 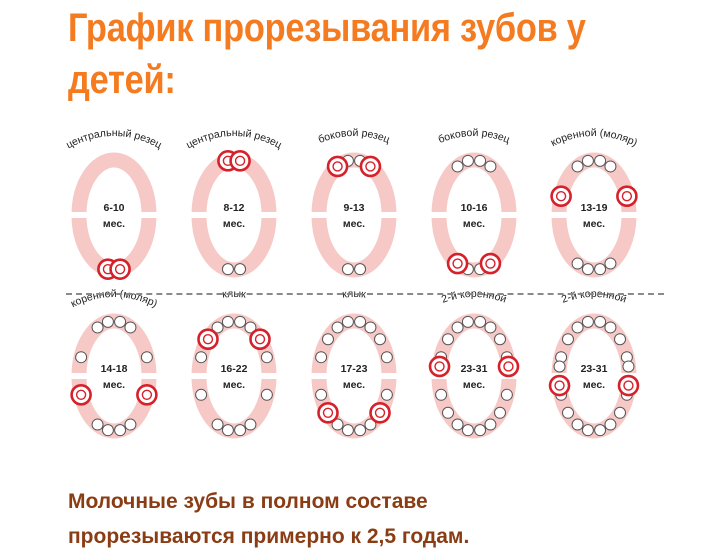 I want to click on age-range: 8-12, so click(x=233, y=208).